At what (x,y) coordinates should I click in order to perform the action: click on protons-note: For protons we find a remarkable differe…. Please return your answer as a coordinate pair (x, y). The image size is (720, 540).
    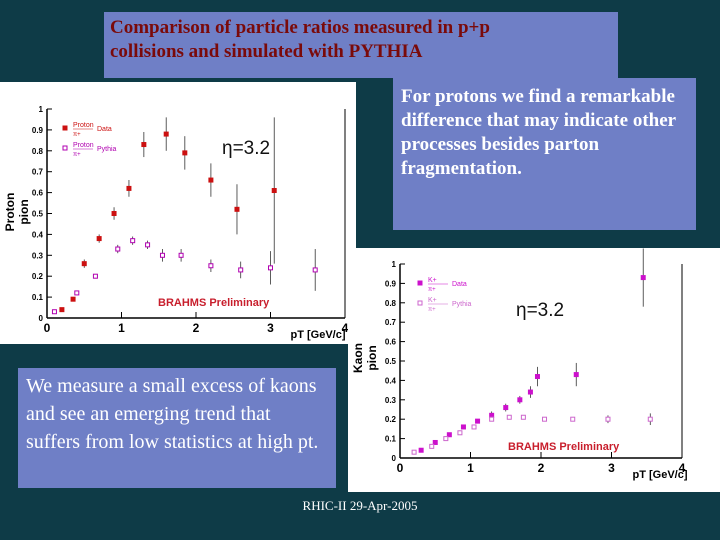
    Looking at the image, I should click on (544, 154).